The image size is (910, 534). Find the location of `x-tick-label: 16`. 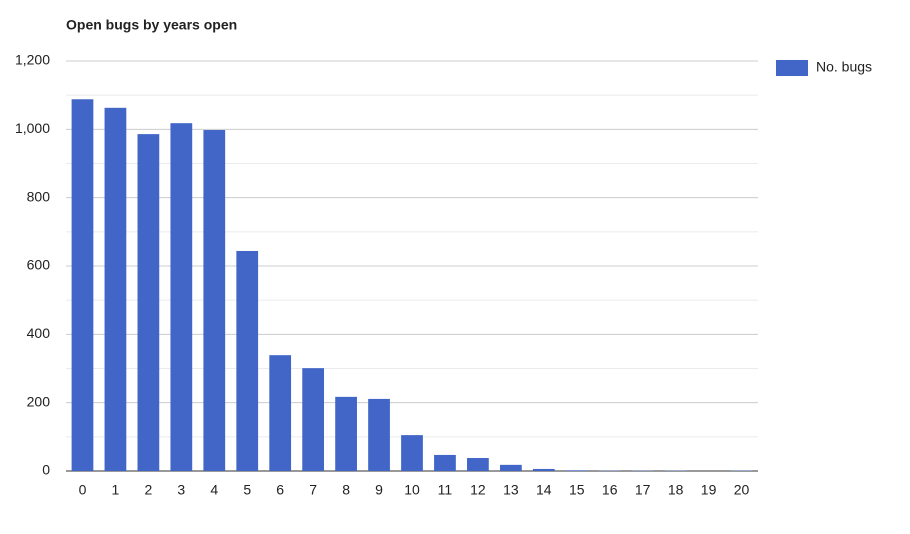

x-tick-label: 16 is located at coordinates (610, 490).